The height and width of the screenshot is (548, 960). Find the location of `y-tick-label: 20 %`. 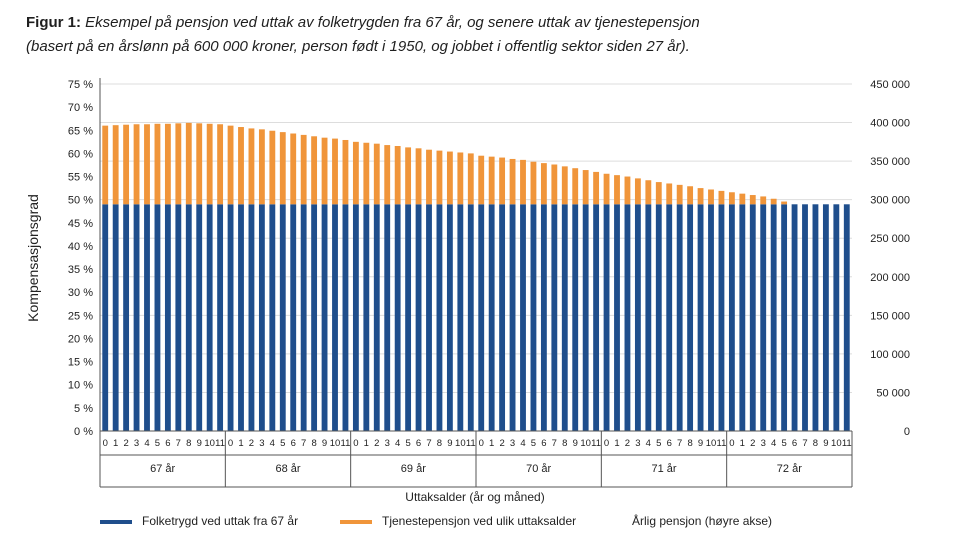

y-tick-label: 20 % is located at coordinates (80, 339).